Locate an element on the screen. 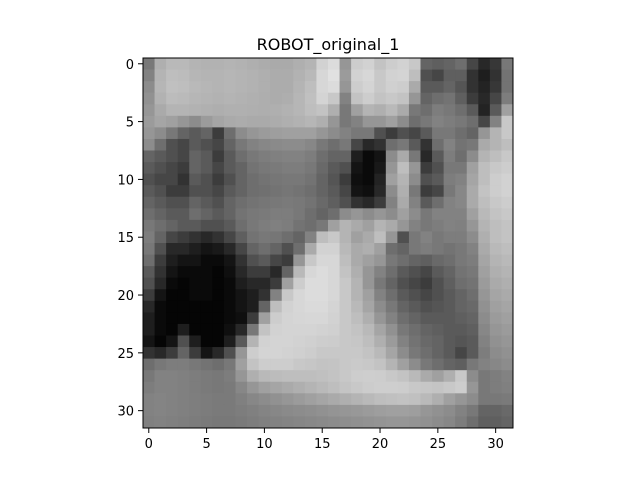  y-tick-label: 30 is located at coordinates (125, 412).